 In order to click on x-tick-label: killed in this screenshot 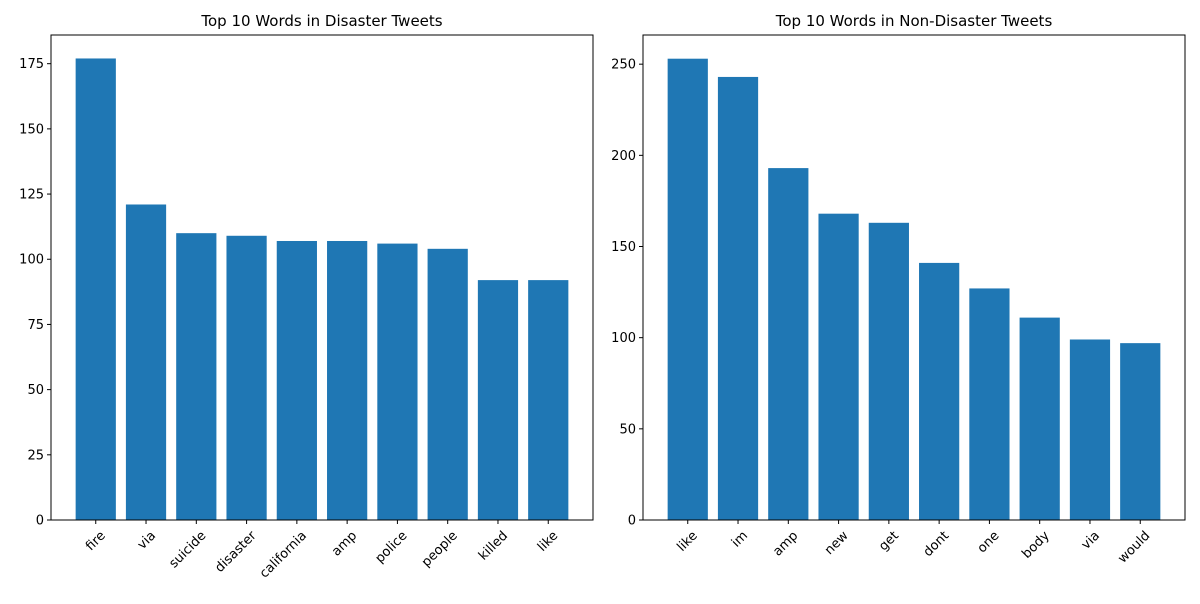, I will do `click(493, 545)`.